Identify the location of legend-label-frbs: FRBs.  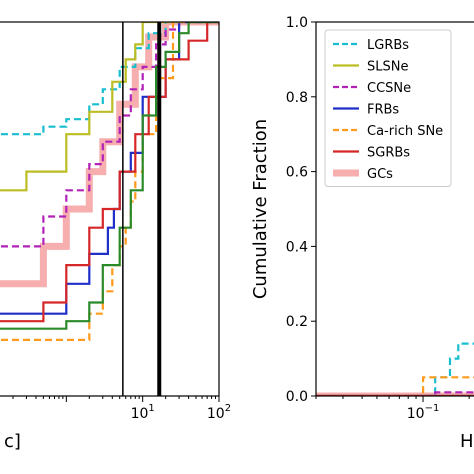
(383, 110).